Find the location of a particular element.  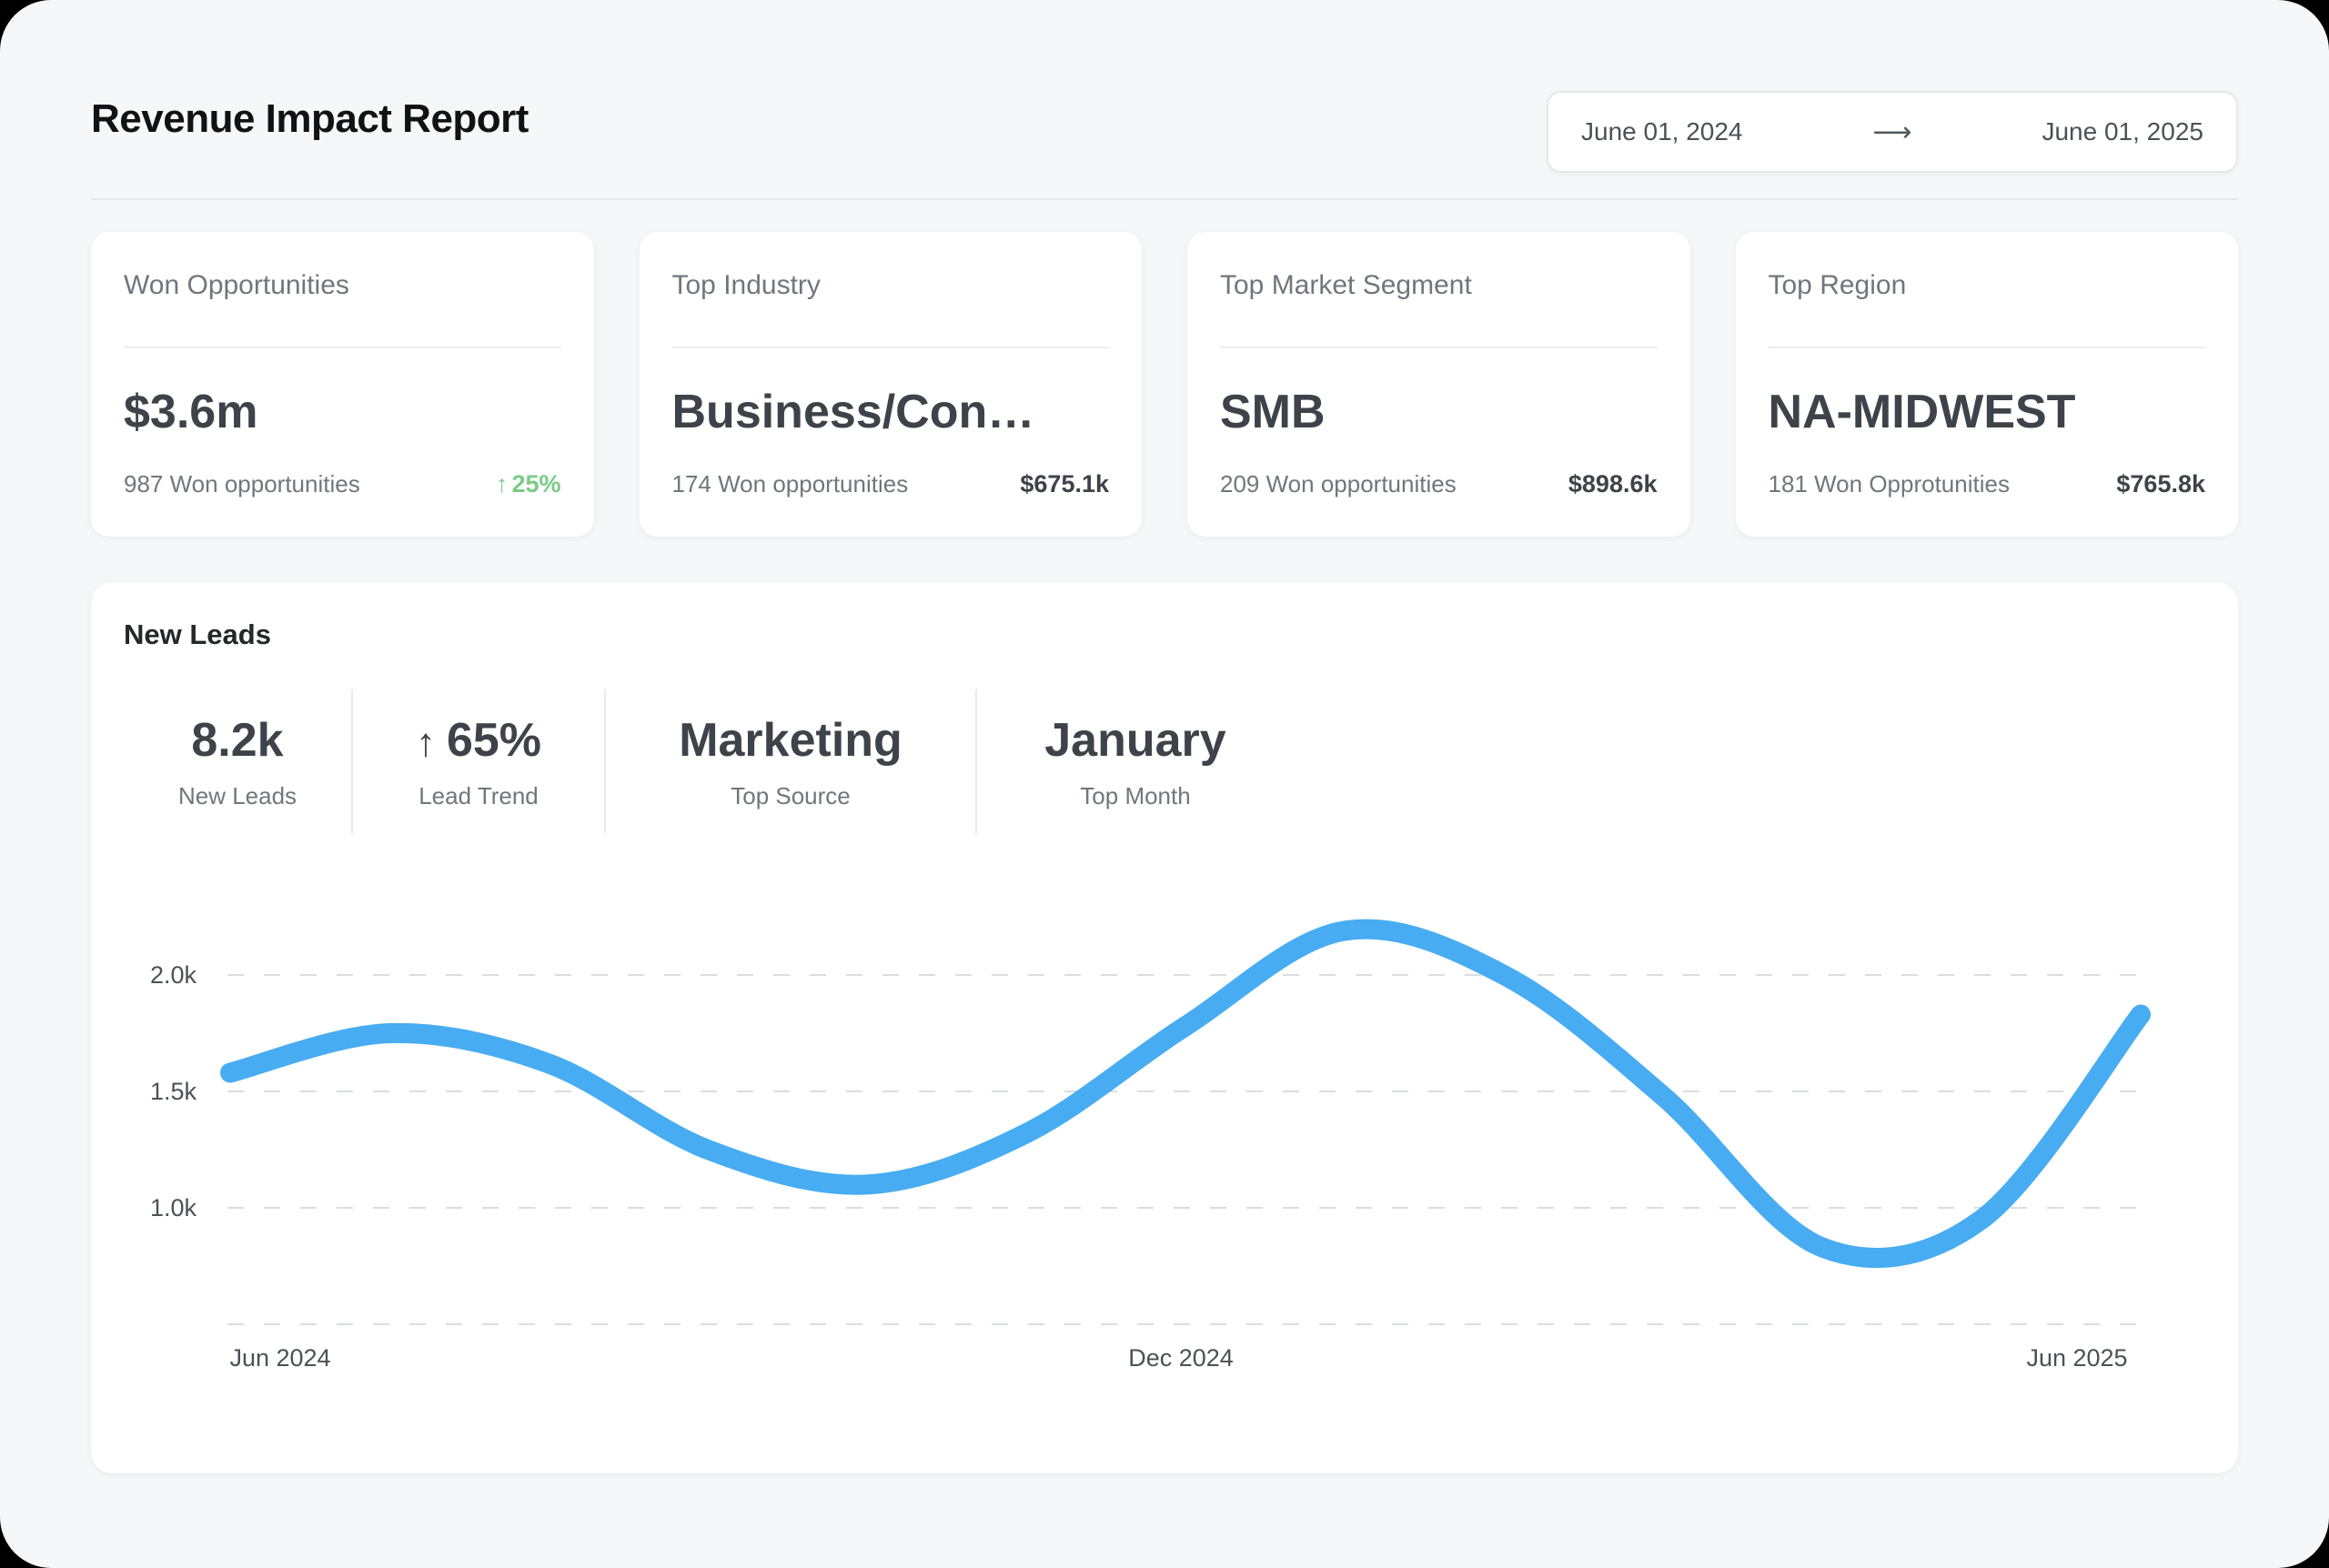

stat-top-source: Marketing Top Source is located at coordinates (789, 761).